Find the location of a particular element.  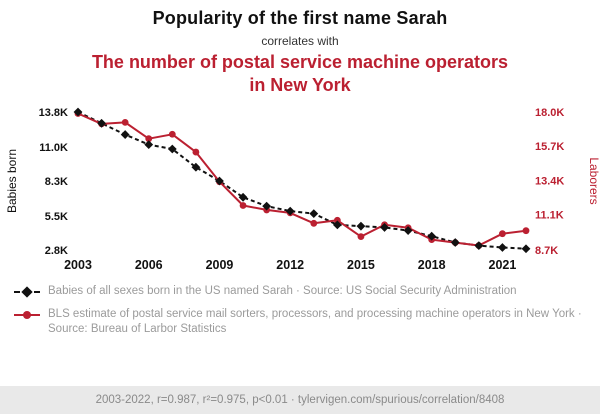

right-axis-ticks: 18.0K 15.7K 13.4K 11.1K 8.7K is located at coordinates (549, 182).